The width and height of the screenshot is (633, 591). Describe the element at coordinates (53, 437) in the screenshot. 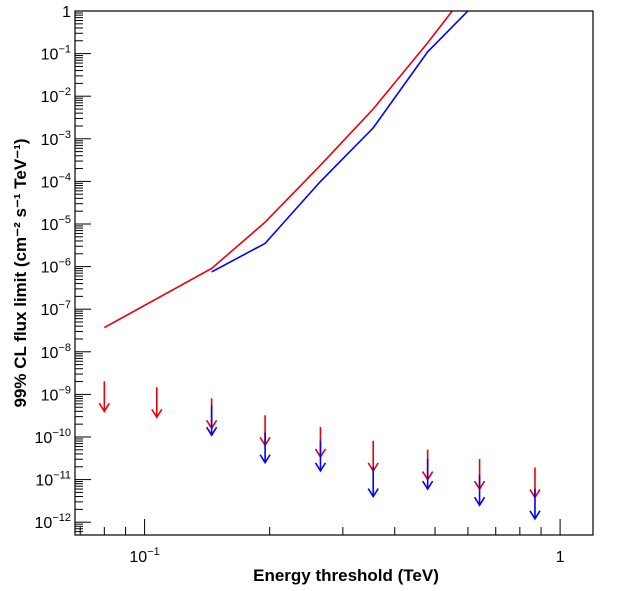

I see `y-tick-label: 10⁻¹⁰` at that location.